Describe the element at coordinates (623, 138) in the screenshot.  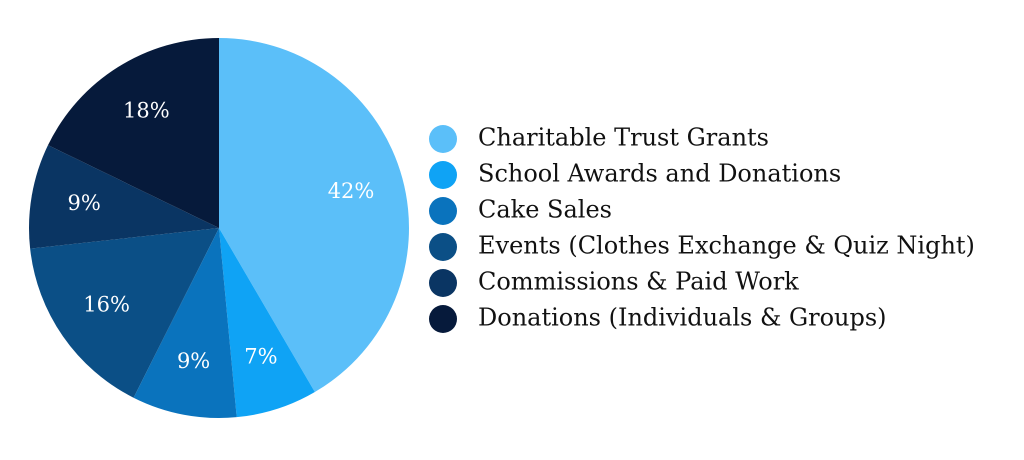
I see `legend-label: Charitable Trust Grants` at that location.